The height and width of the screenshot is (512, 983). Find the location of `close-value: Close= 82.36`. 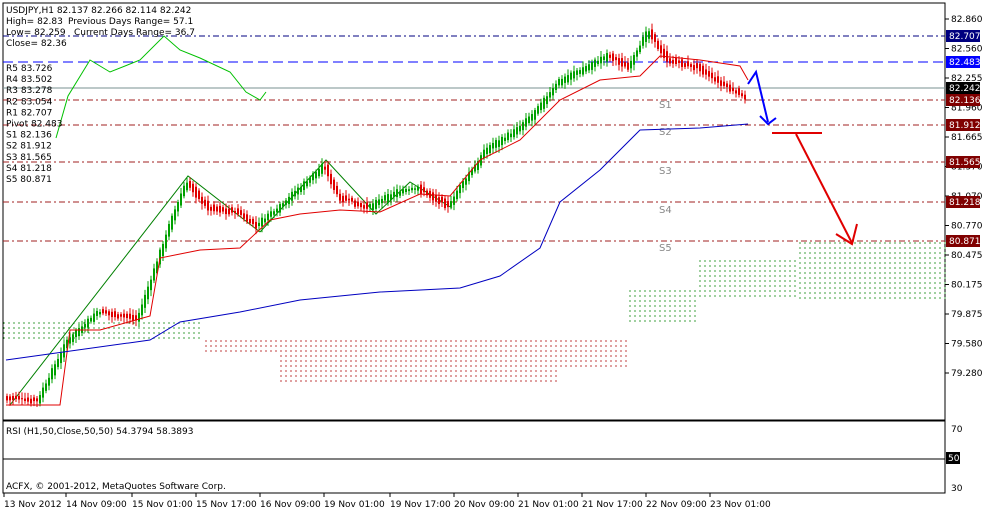

close-value: Close= 82.36 is located at coordinates (36, 44).